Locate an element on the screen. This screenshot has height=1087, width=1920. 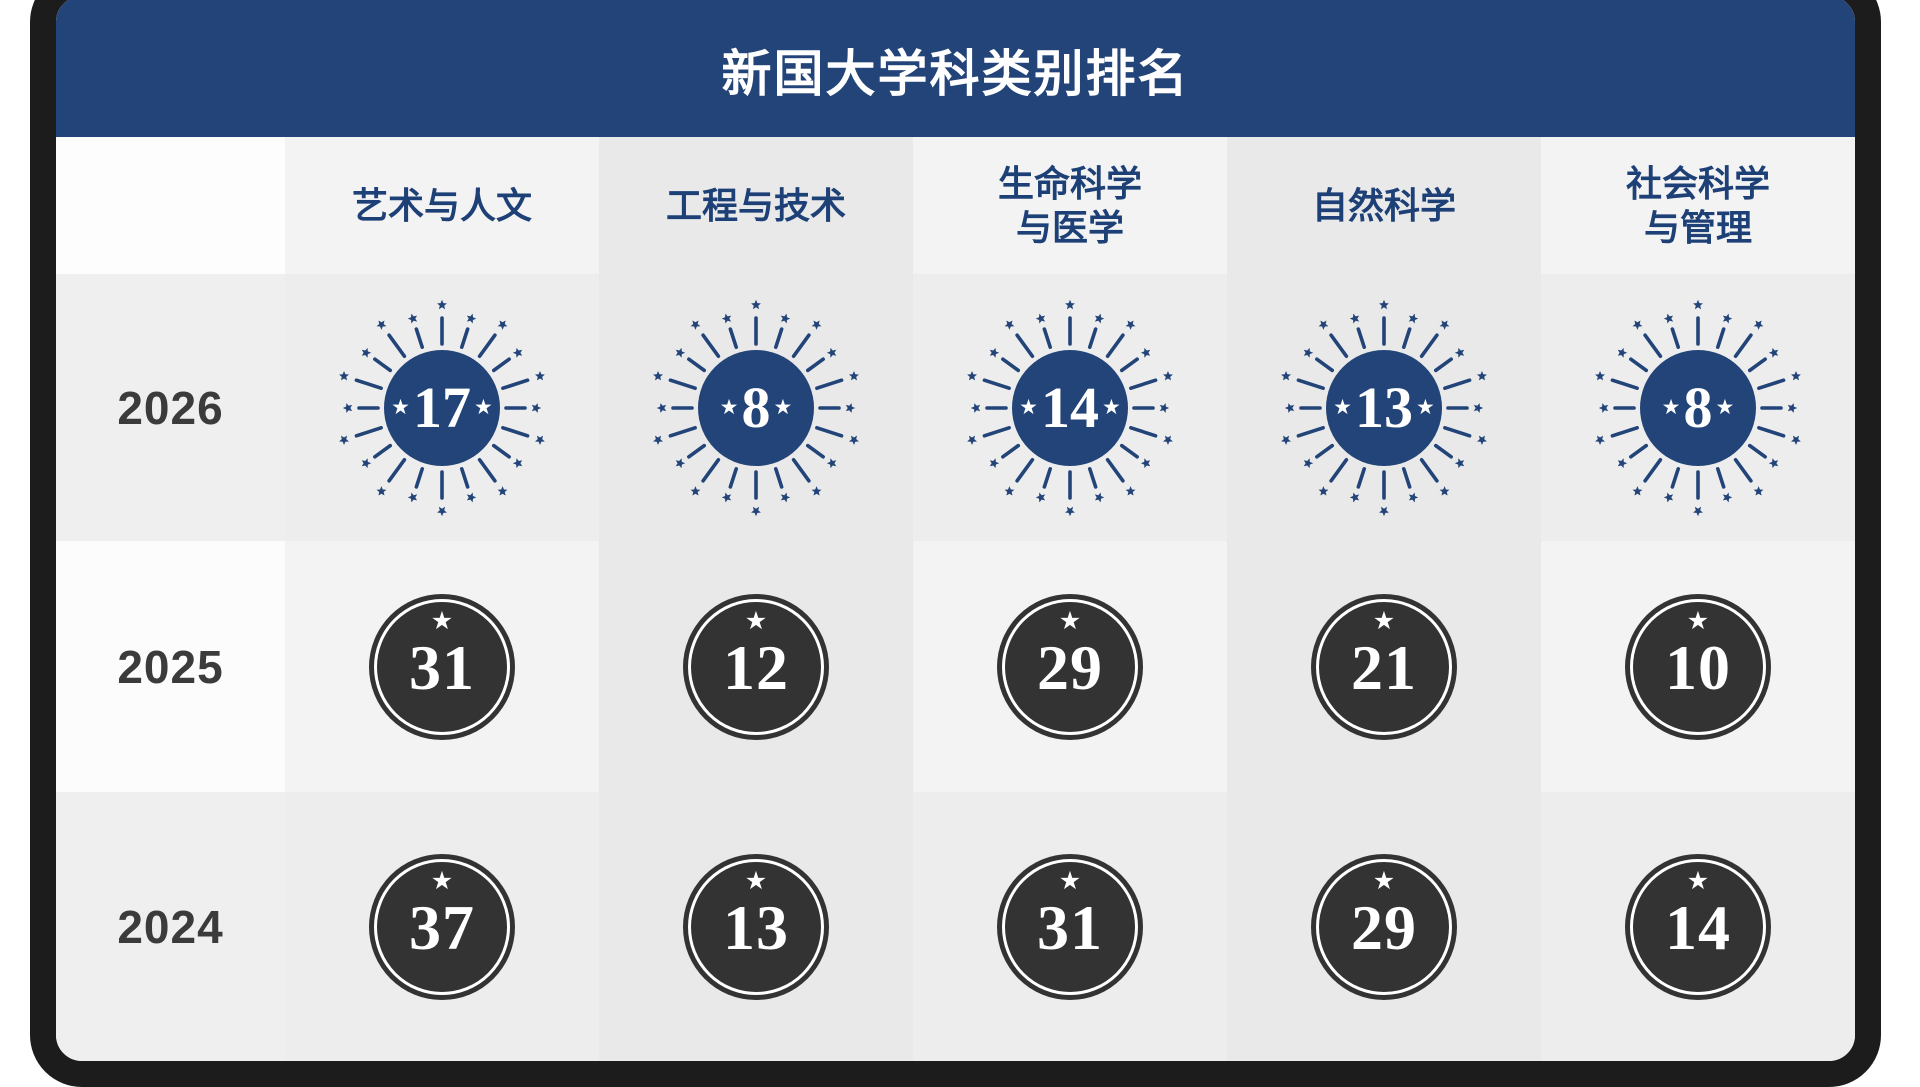
column-header-label: 工程与技术 is located at coordinates (755, 205).